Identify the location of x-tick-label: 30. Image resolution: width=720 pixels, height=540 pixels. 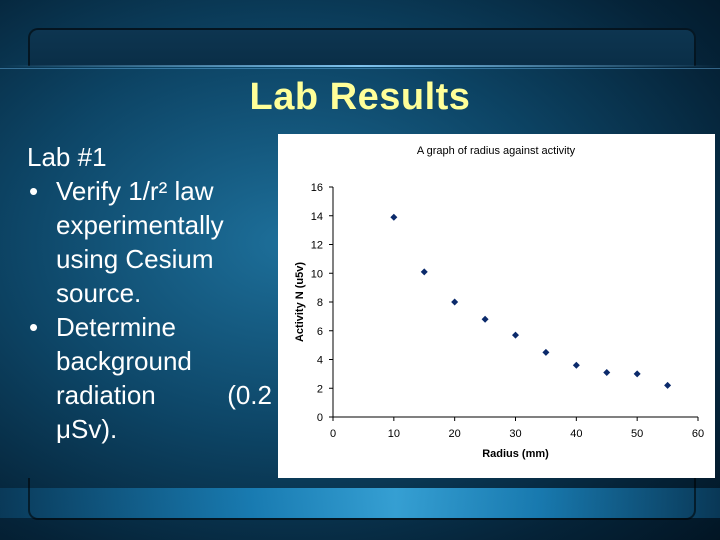
(515, 434).